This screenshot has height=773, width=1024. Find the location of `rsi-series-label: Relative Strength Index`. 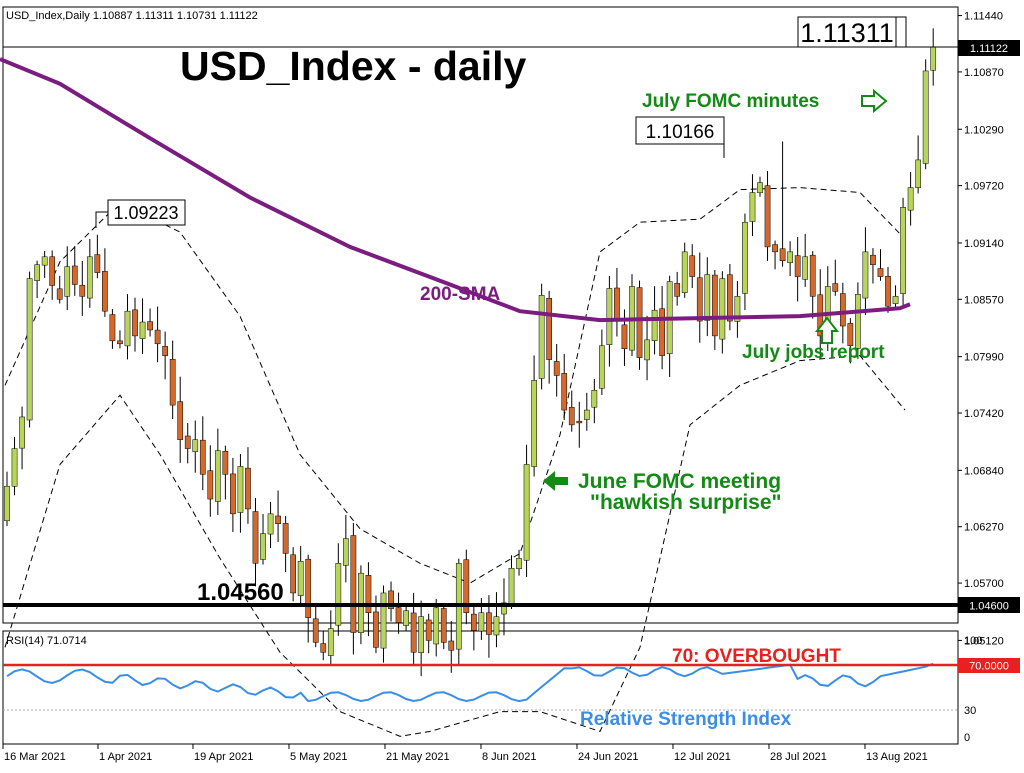

rsi-series-label: Relative Strength Index is located at coordinates (686, 719).